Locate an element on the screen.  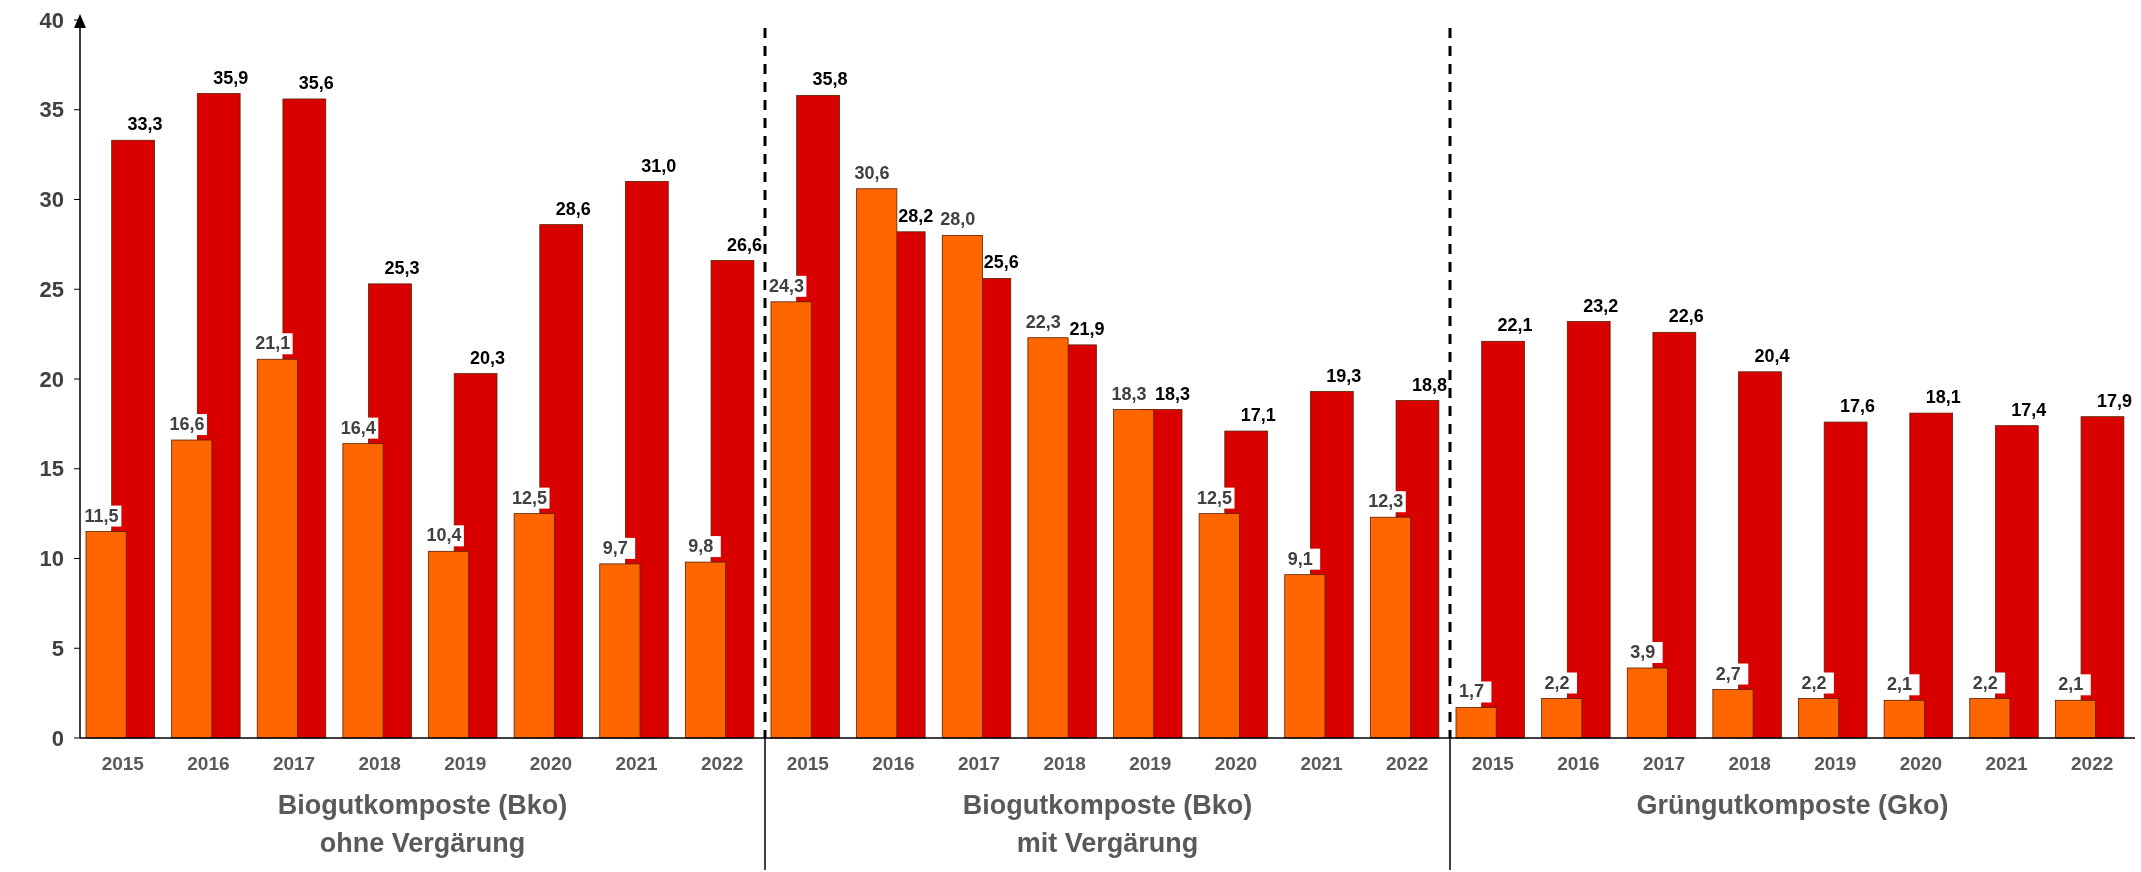
data-label: 22,3 is located at coordinates (1043, 321).